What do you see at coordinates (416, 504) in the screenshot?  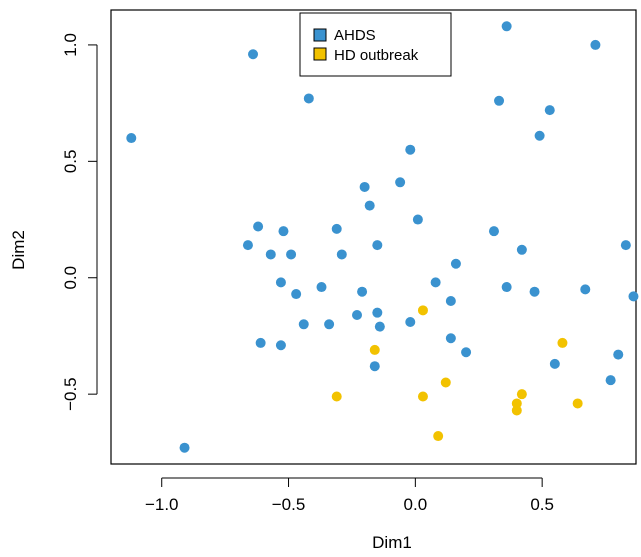 I see `x-tick-label: 0.0` at bounding box center [416, 504].